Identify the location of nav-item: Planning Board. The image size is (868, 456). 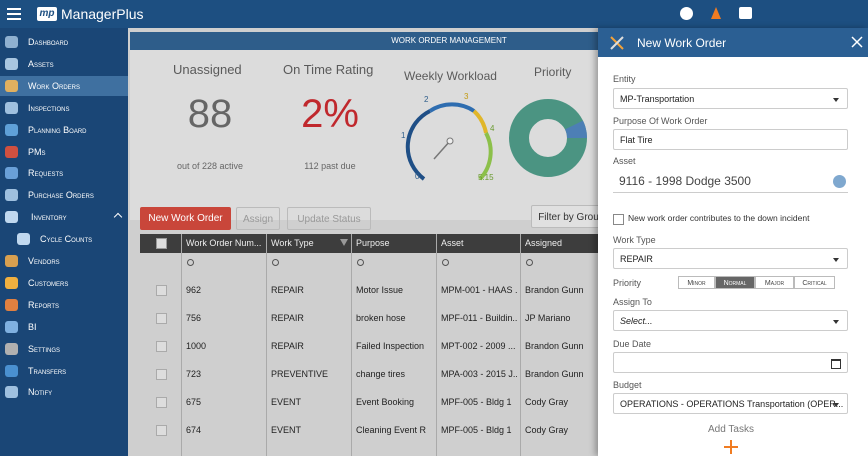
(64, 130).